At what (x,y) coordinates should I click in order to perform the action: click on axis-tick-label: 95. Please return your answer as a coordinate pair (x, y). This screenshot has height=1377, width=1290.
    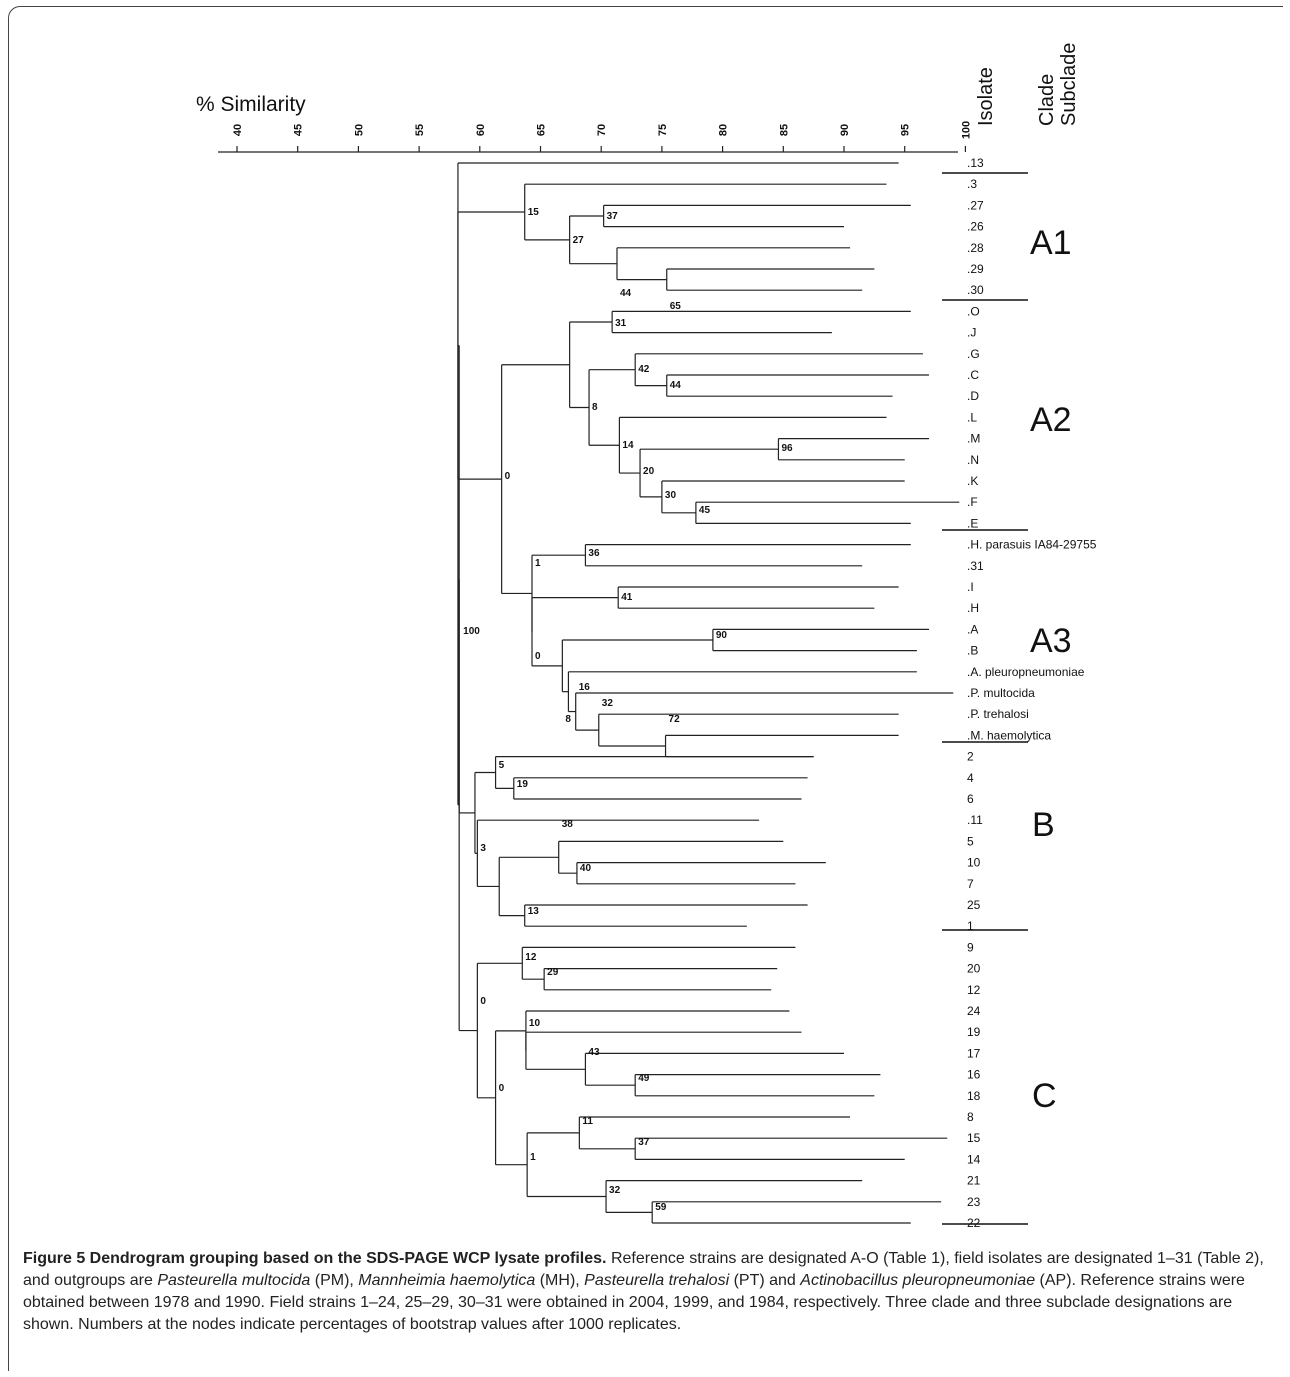
    Looking at the image, I should click on (906, 130).